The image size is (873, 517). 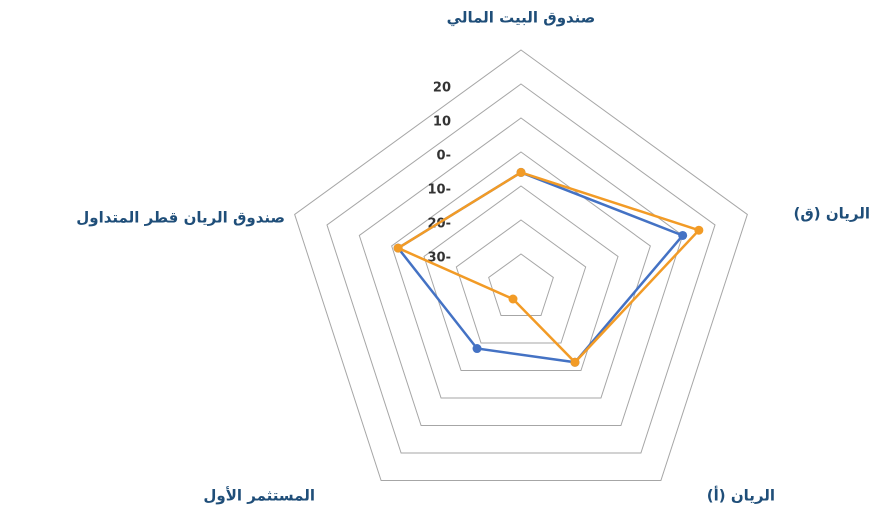 I want to click on category-label: المستثمر الأول, so click(x=259, y=496).